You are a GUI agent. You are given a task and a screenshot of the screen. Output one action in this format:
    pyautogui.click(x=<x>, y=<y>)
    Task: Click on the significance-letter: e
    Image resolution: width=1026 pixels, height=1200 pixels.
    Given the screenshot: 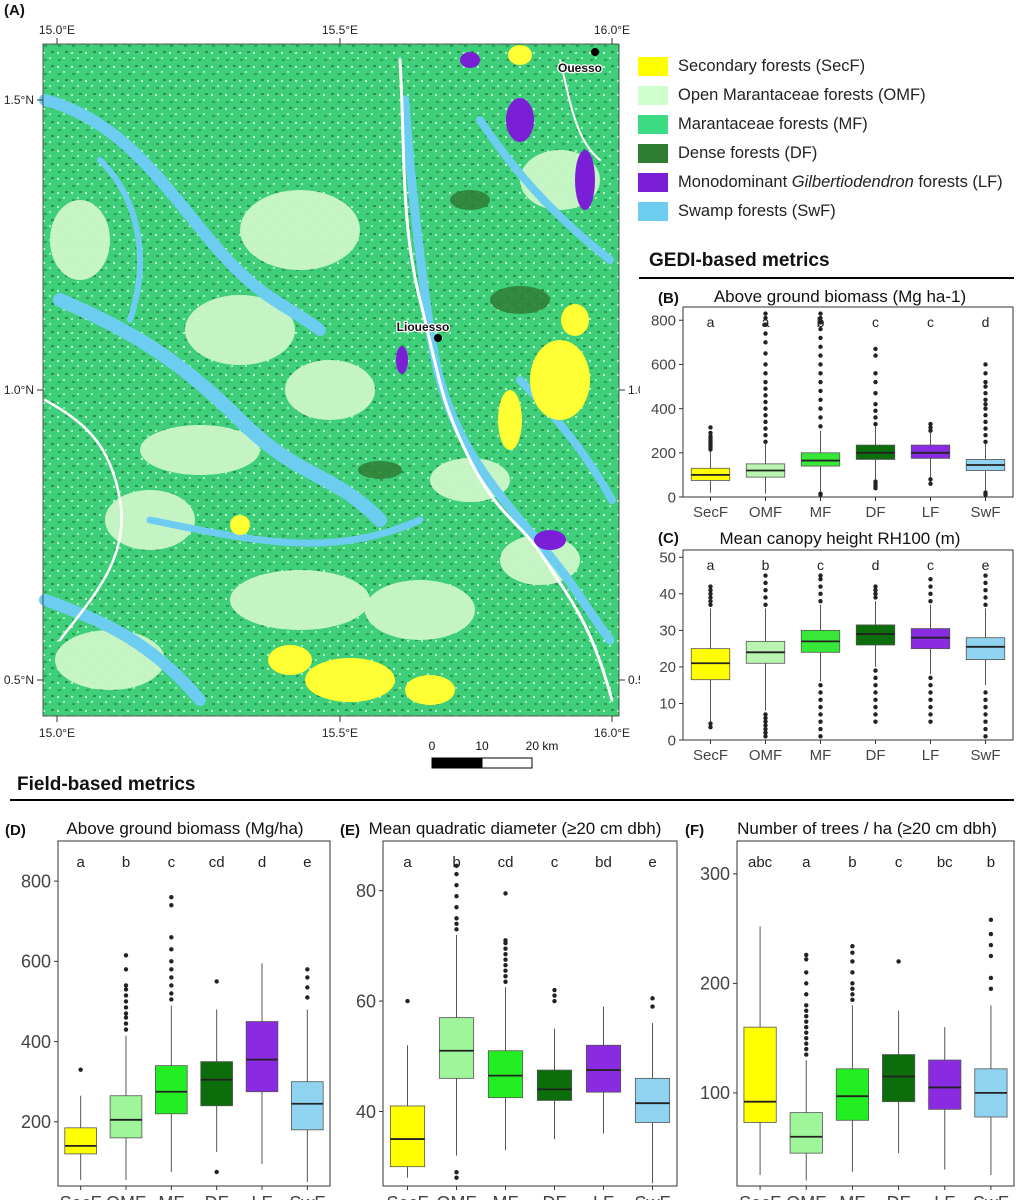 What is the action you would take?
    pyautogui.click(x=986, y=565)
    